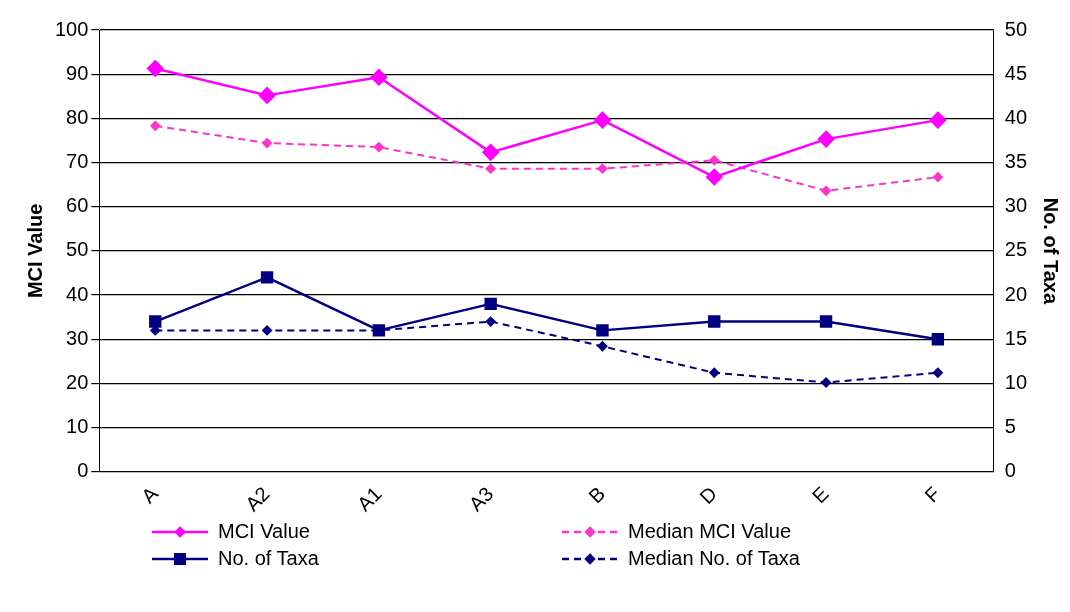 The width and height of the screenshot is (1070, 612). What do you see at coordinates (1010, 426) in the screenshot?
I see `y2-tick-label: 5` at bounding box center [1010, 426].